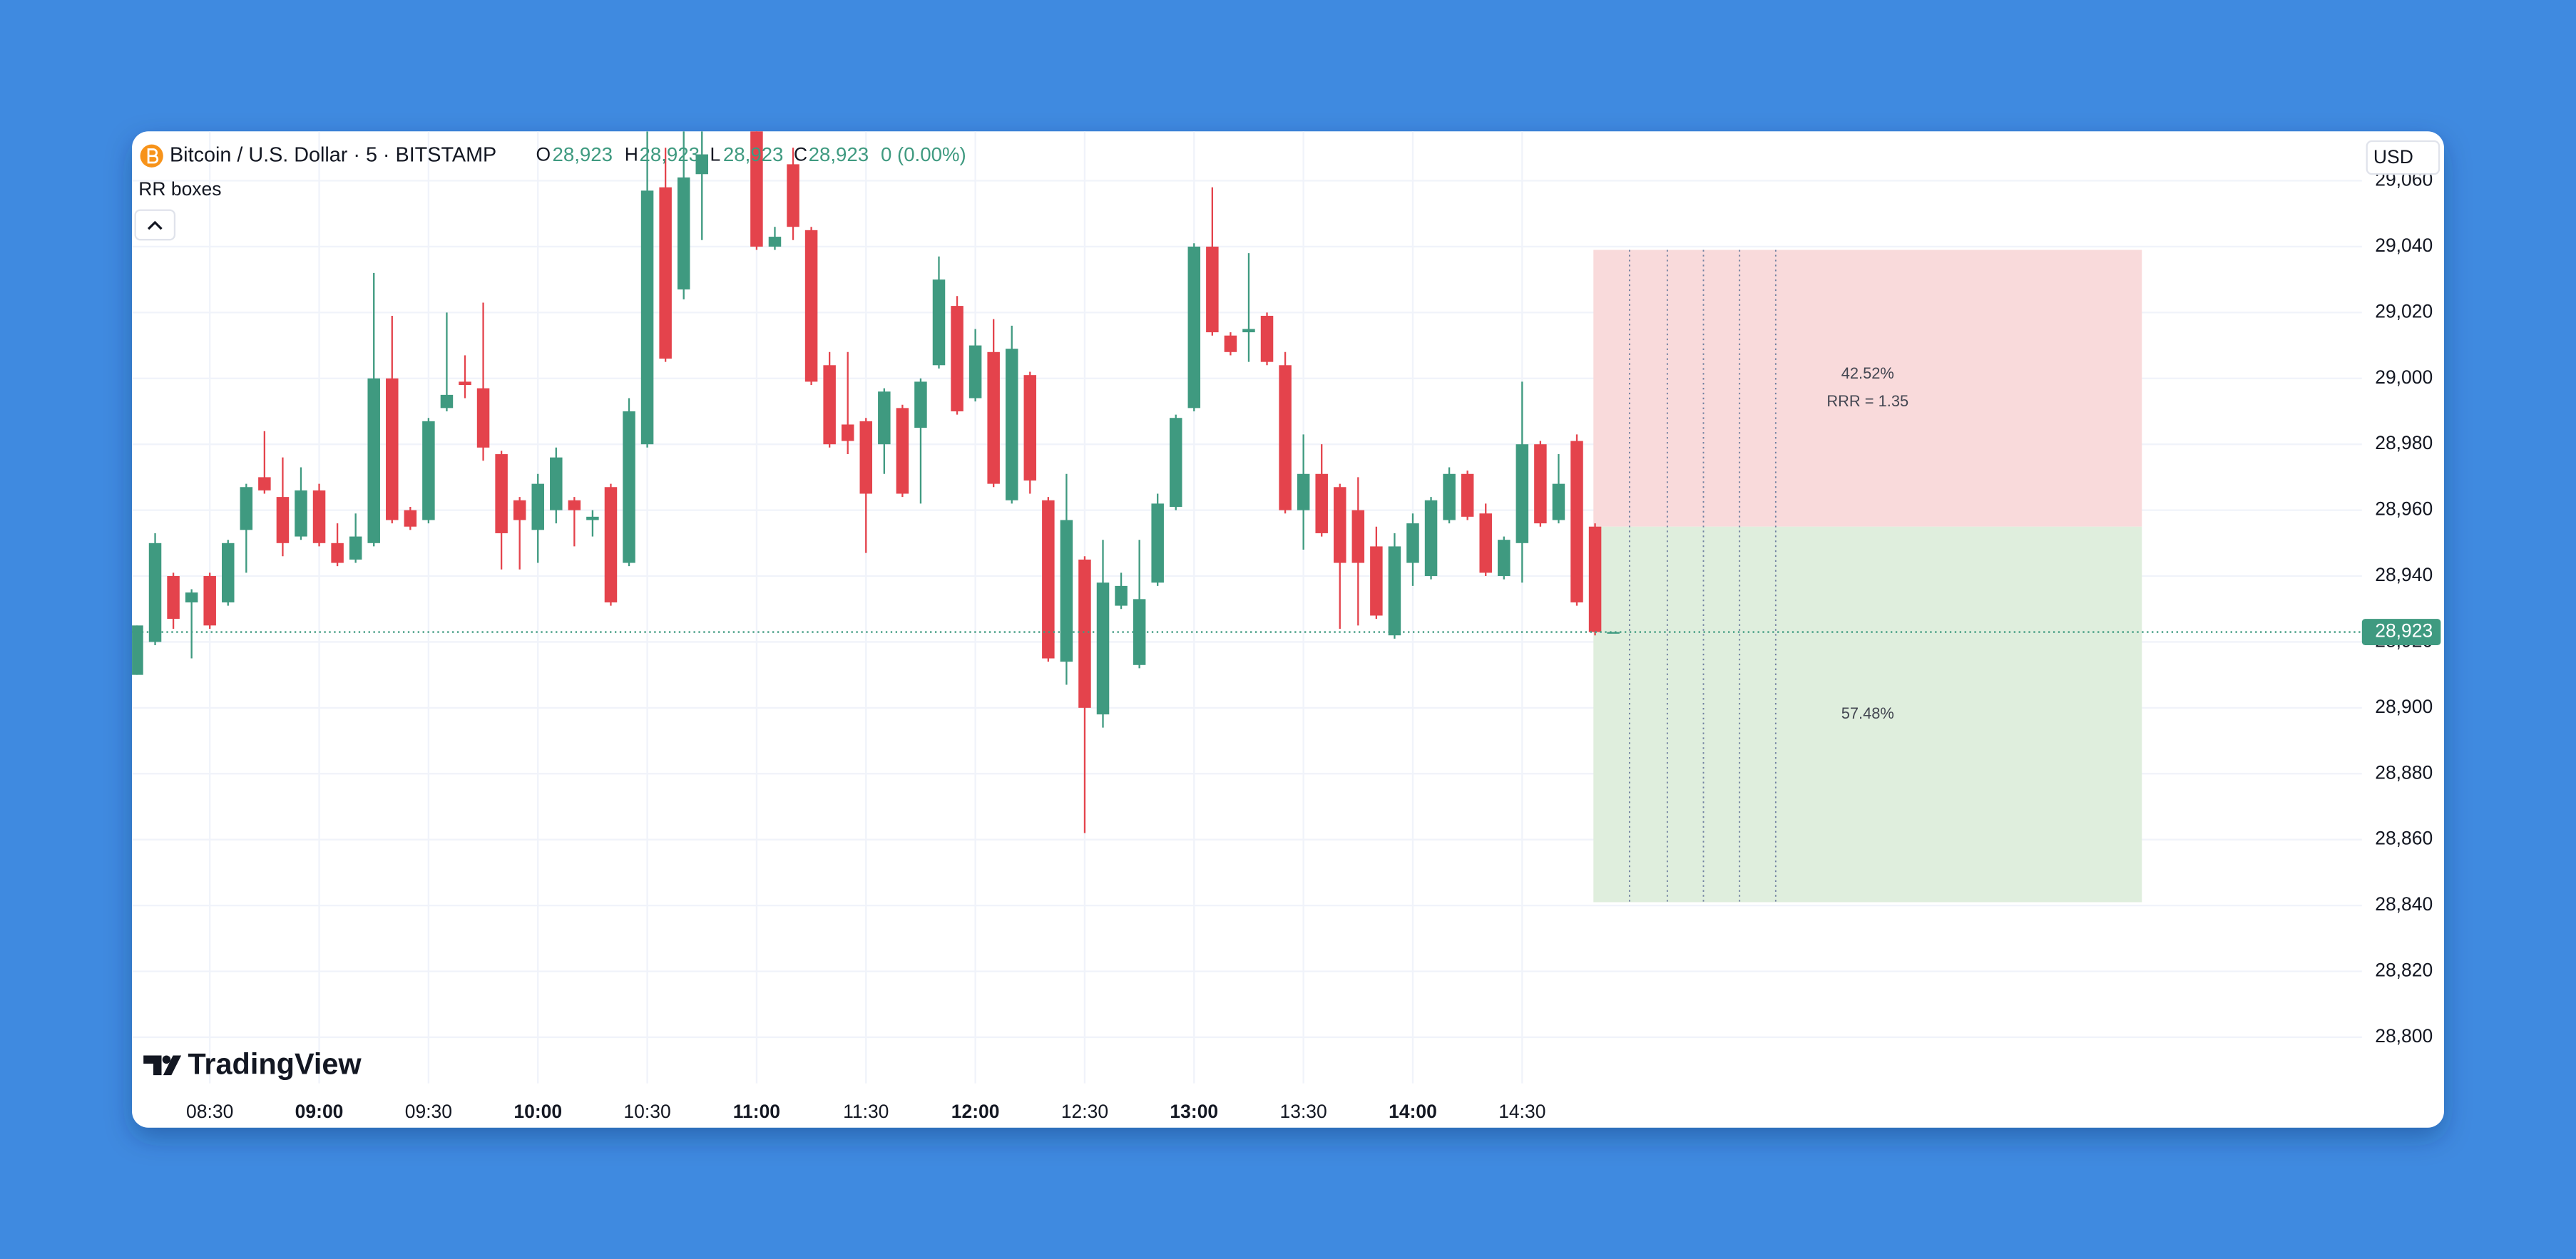  What do you see at coordinates (670, 154) in the screenshot?
I see `h-value: 28,923` at bounding box center [670, 154].